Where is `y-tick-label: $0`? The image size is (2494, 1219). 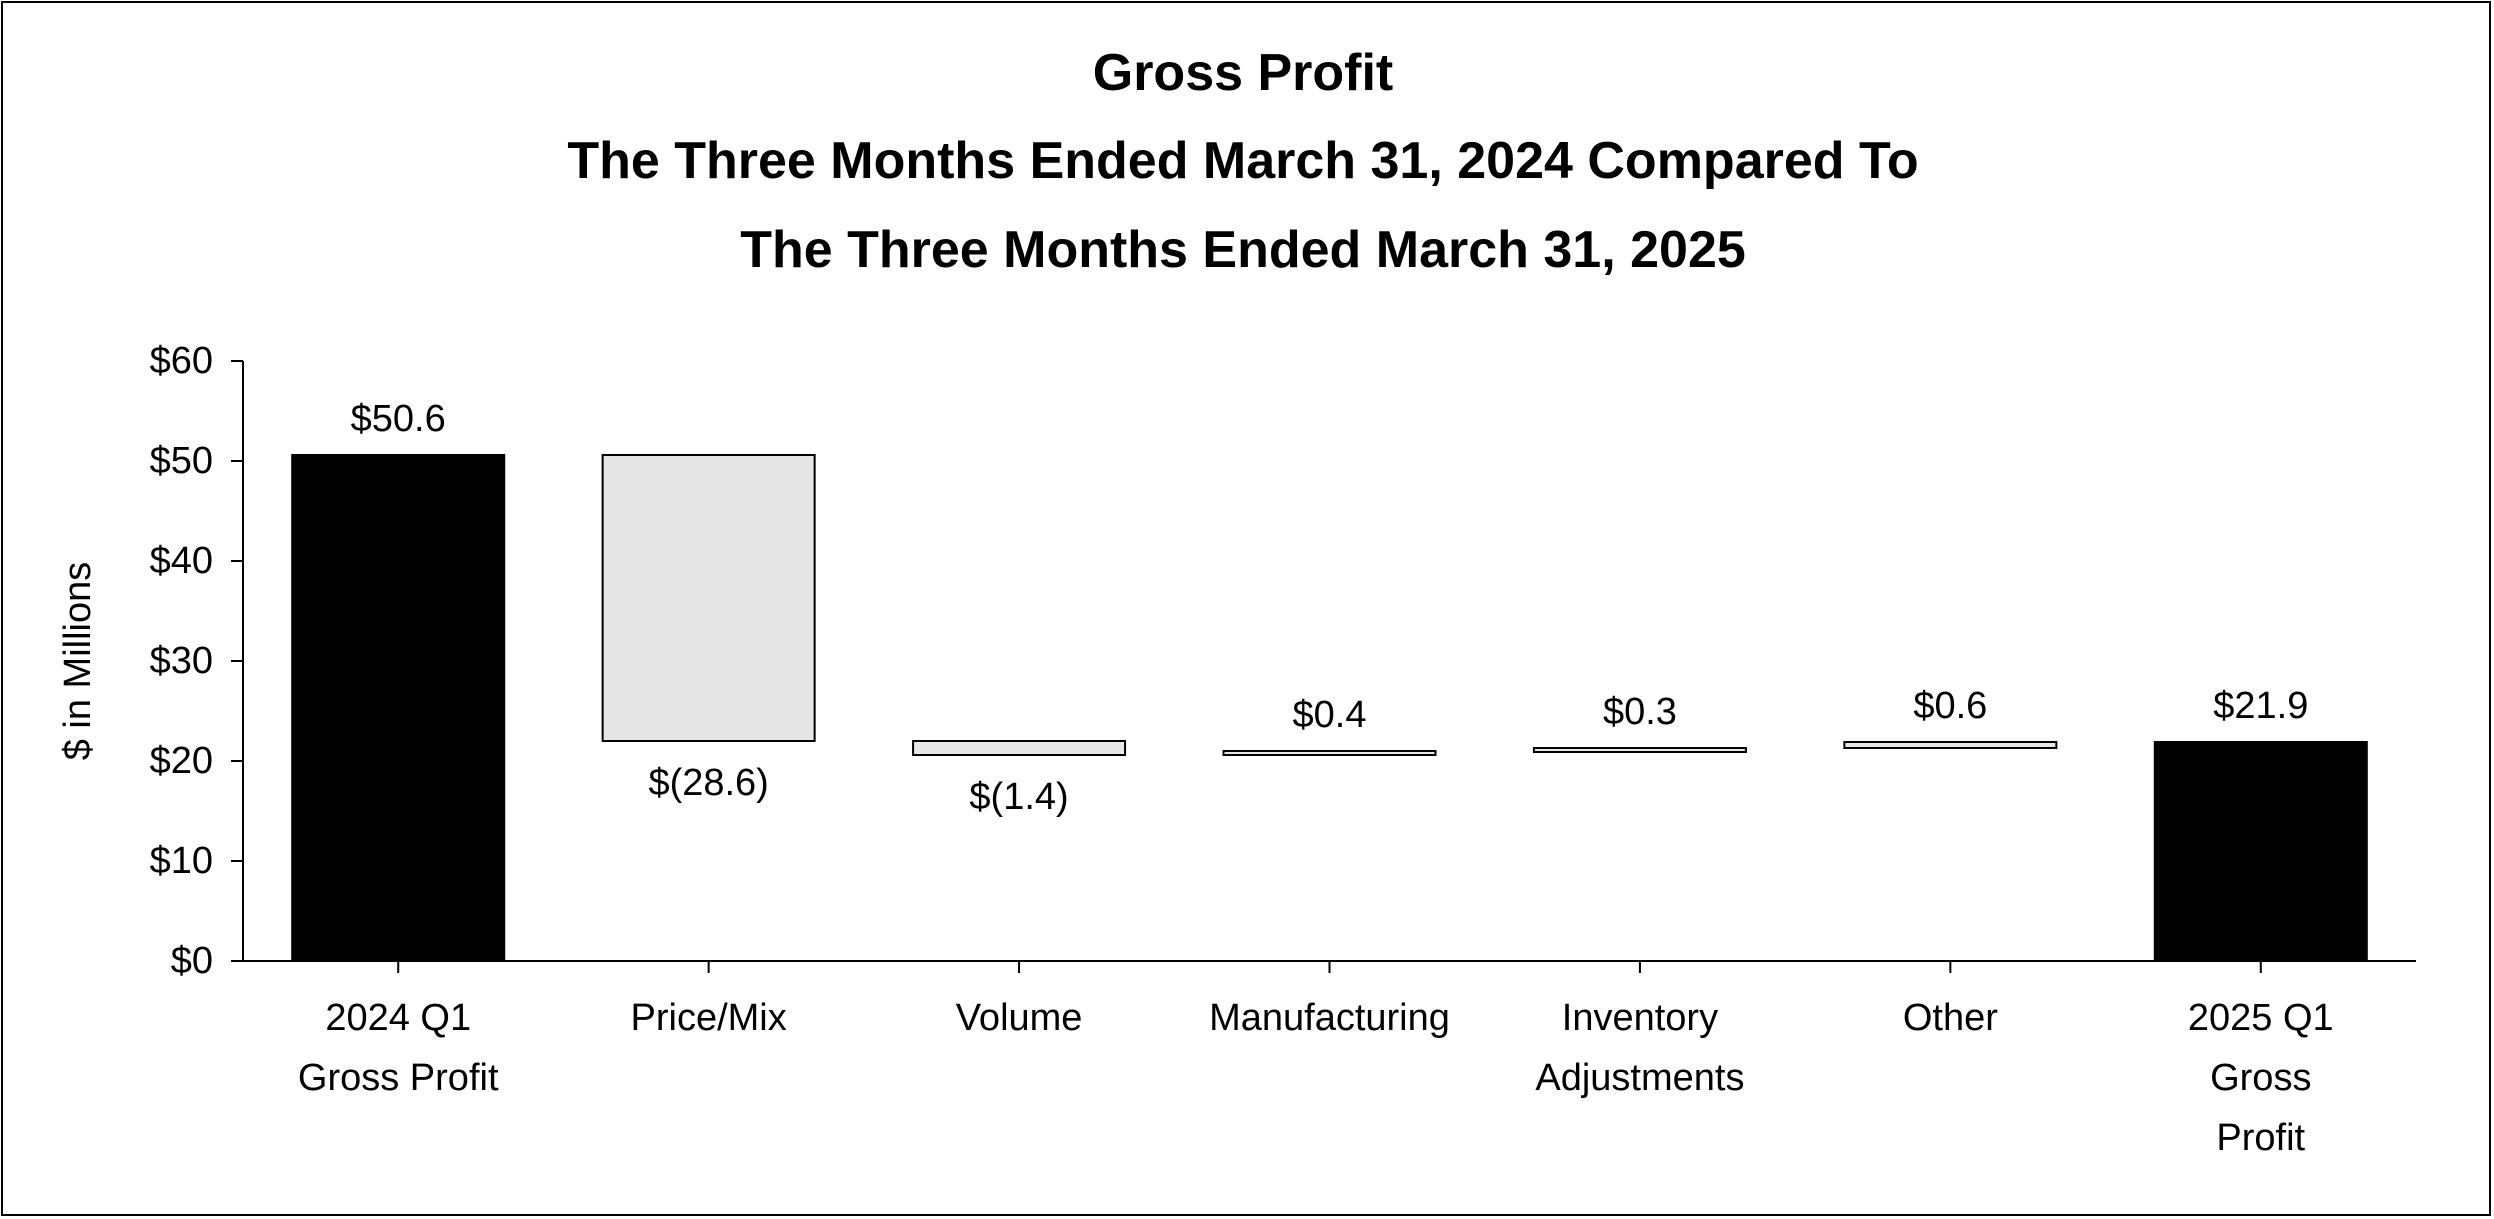
y-tick-label: $0 is located at coordinates (192, 961).